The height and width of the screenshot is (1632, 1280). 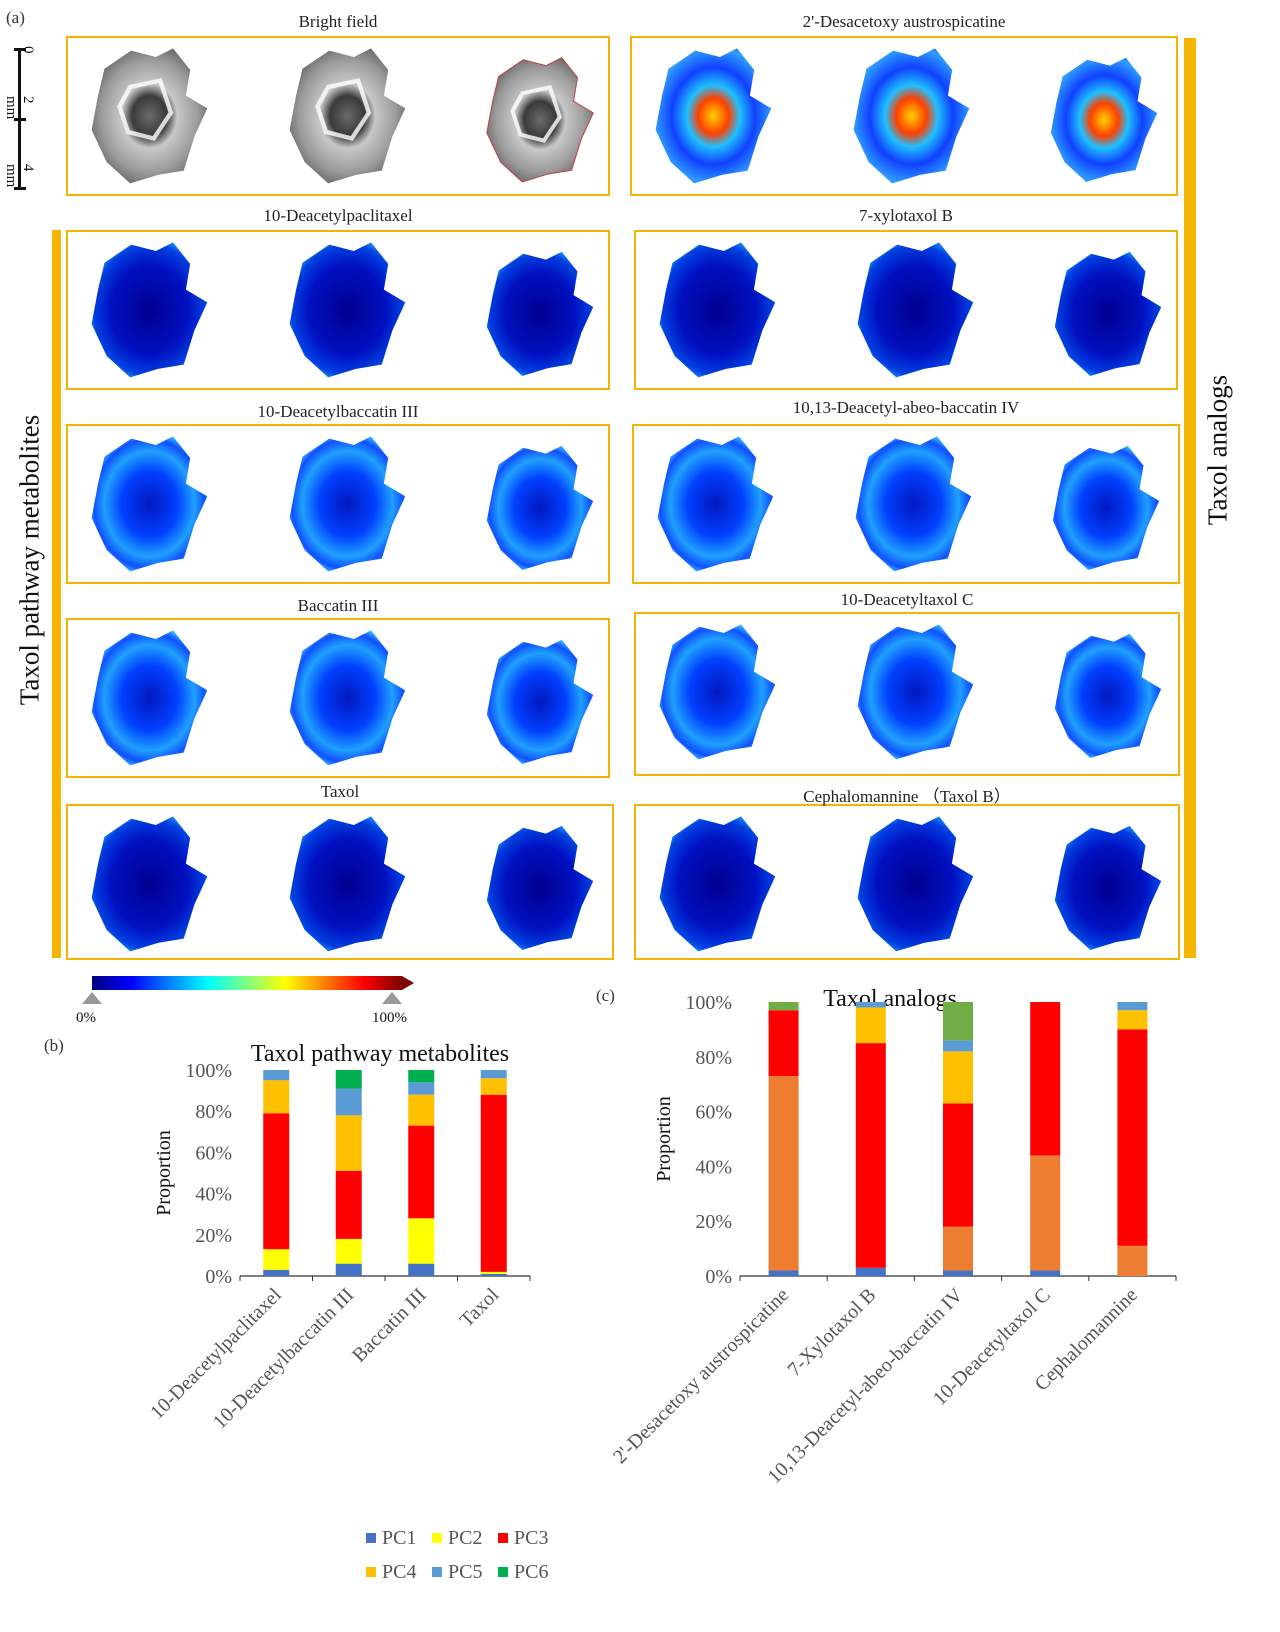 I want to click on right-group-bar, so click(x=1190, y=498).